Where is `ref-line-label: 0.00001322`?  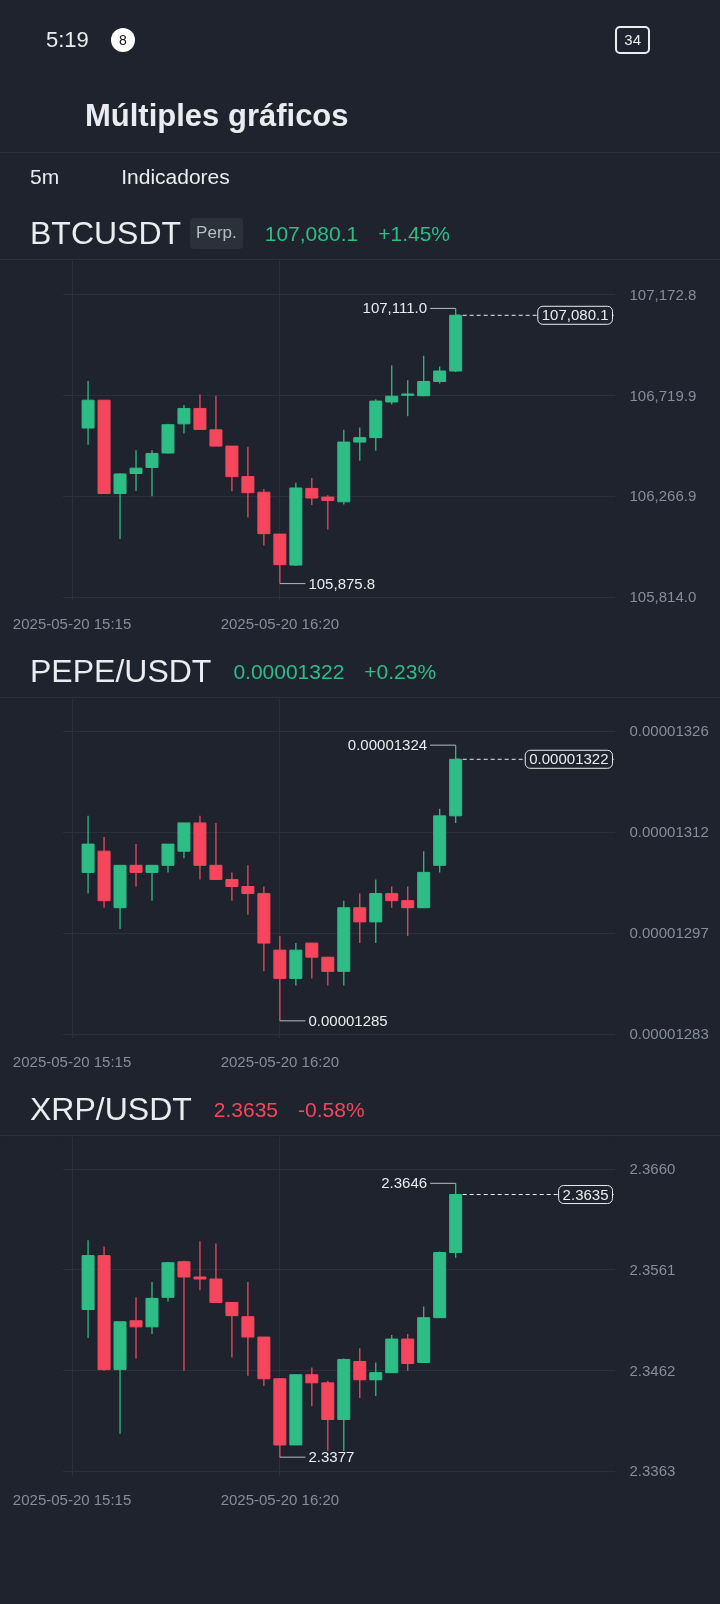 ref-line-label: 0.00001322 is located at coordinates (569, 759).